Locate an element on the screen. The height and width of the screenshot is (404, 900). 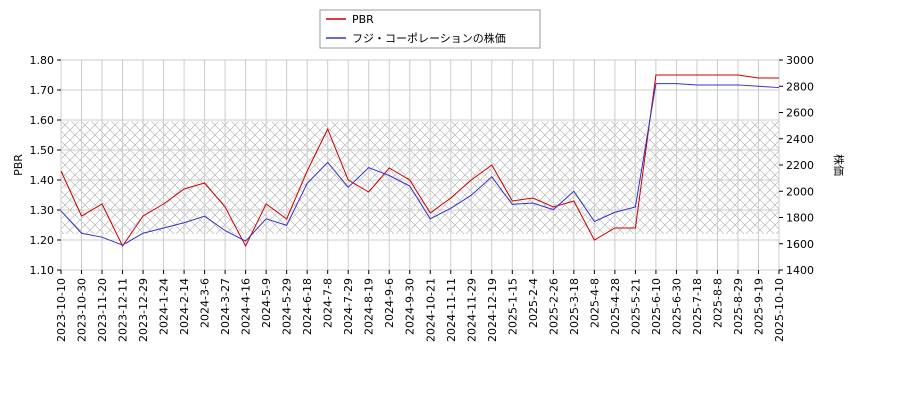
x-tick-label: 2024-1-24 is located at coordinates (164, 306).